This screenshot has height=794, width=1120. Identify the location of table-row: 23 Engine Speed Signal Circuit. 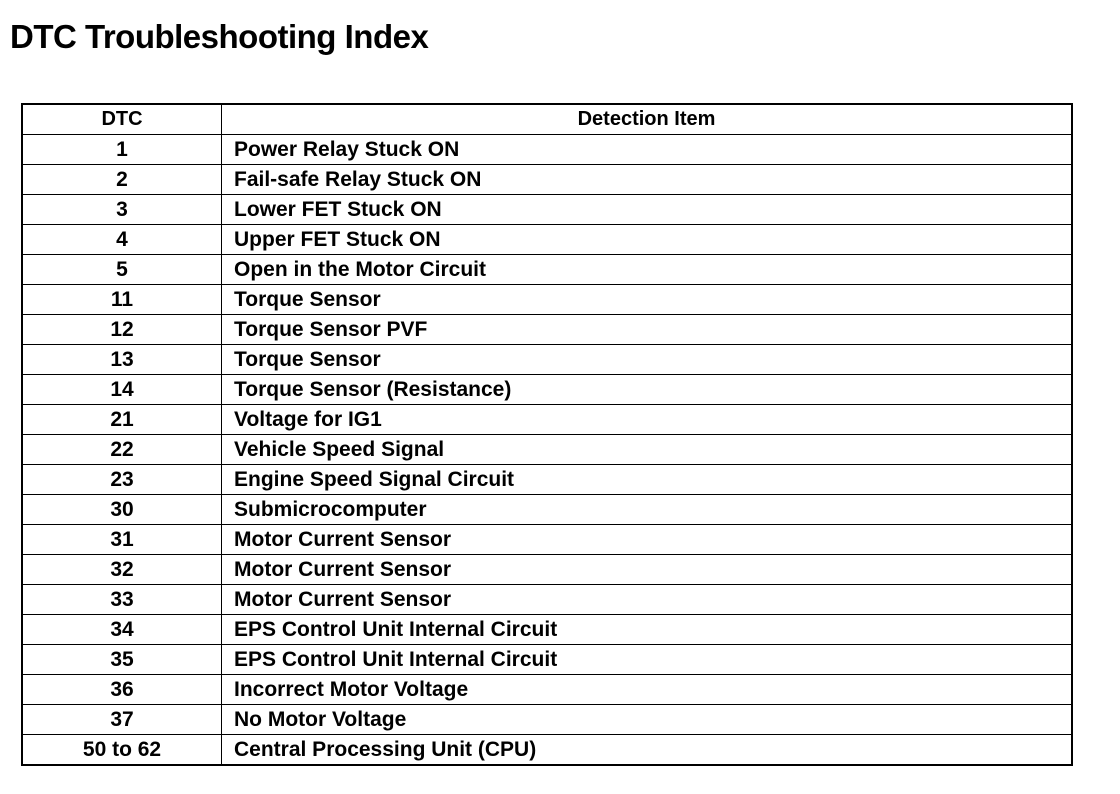
(547, 479).